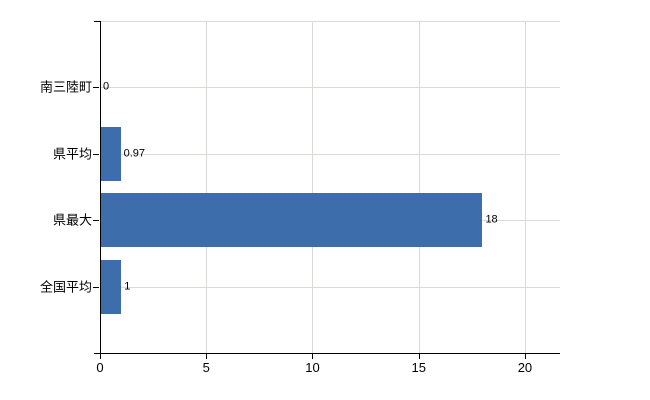 This screenshot has width=650, height=400. What do you see at coordinates (206, 367) in the screenshot?
I see `x-tick-label: 5` at bounding box center [206, 367].